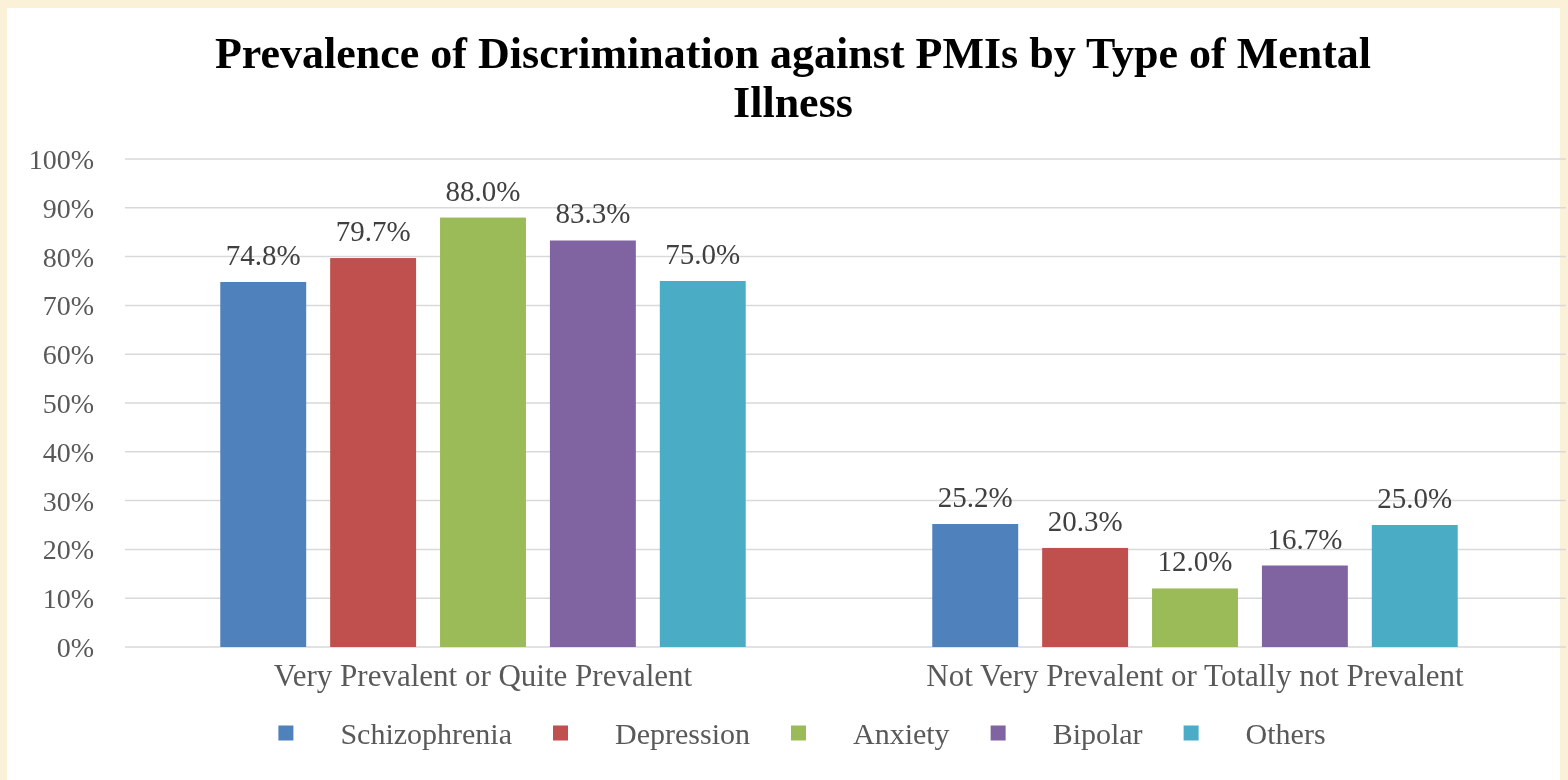 This screenshot has height=780, width=1568. What do you see at coordinates (793, 78) in the screenshot?
I see `chart-title: Prevalence of Discrimination against PMIs by Type of Mental Illness` at bounding box center [793, 78].